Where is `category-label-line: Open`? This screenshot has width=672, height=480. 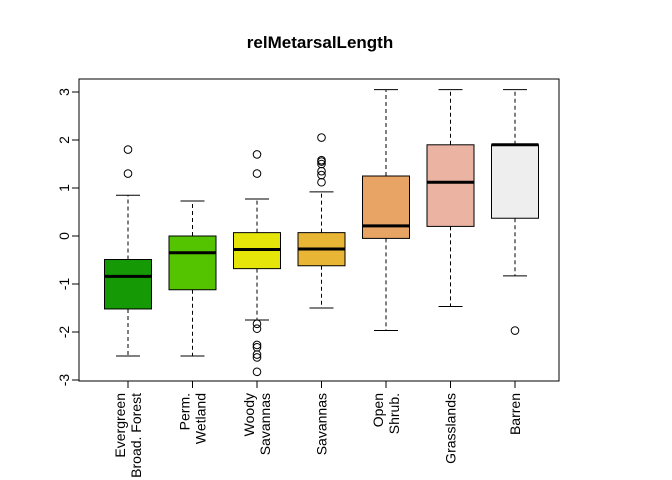
category-label-line: Open is located at coordinates (378, 410).